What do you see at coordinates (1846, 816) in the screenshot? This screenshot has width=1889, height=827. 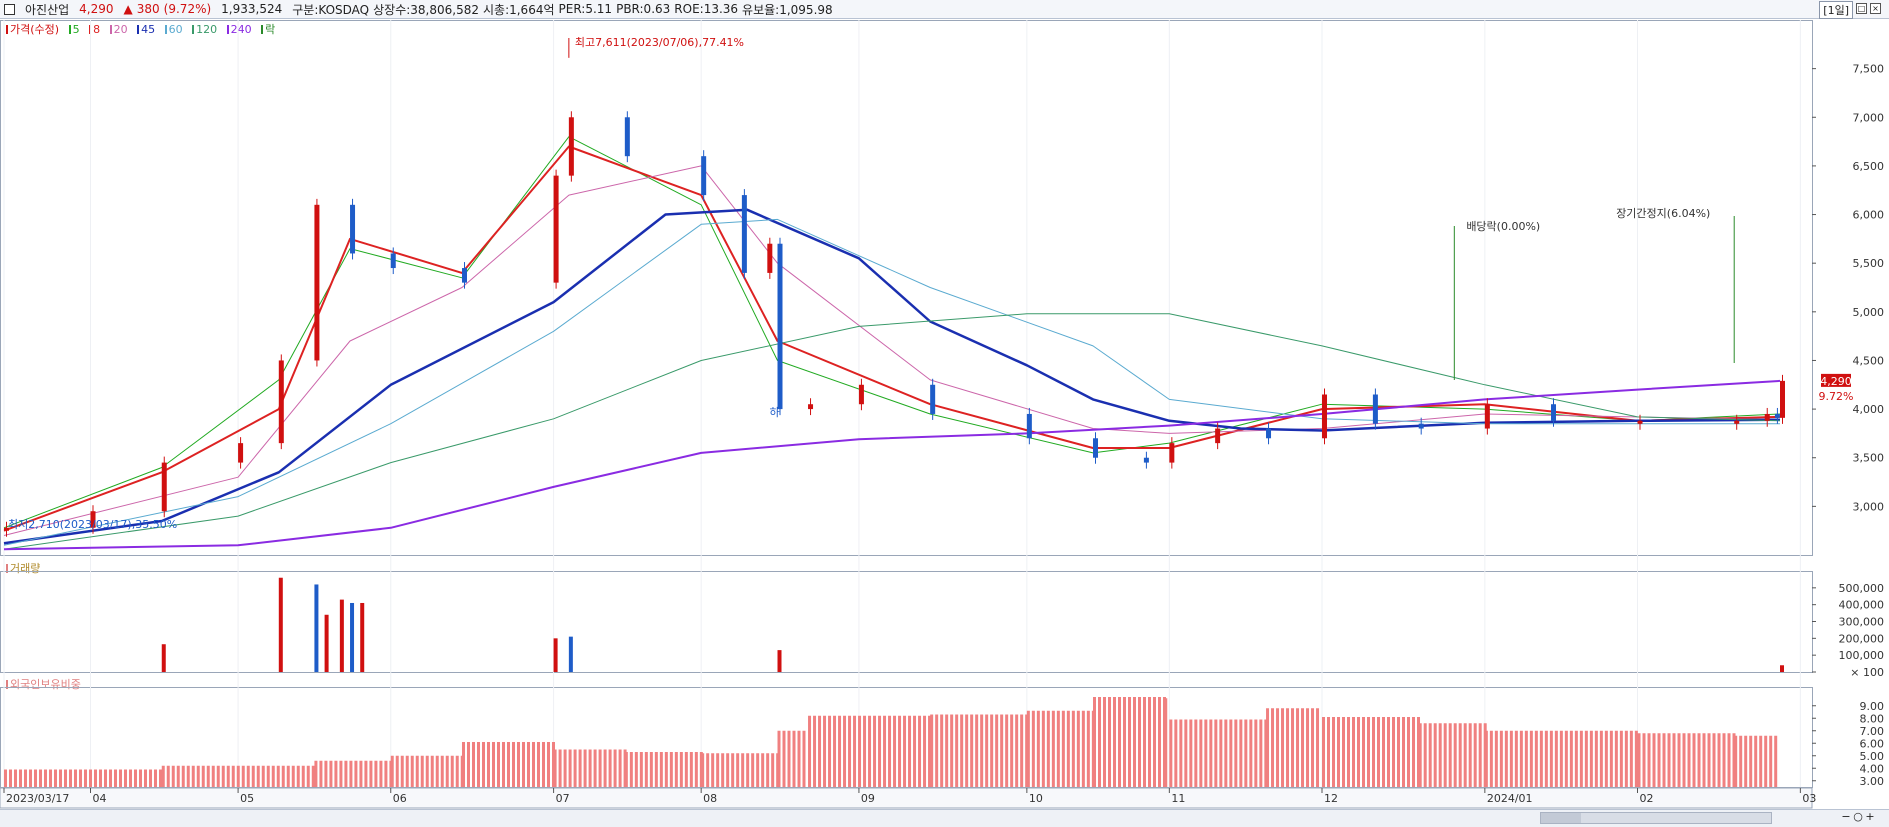 I see `zoom-out-icon: −` at bounding box center [1846, 816].